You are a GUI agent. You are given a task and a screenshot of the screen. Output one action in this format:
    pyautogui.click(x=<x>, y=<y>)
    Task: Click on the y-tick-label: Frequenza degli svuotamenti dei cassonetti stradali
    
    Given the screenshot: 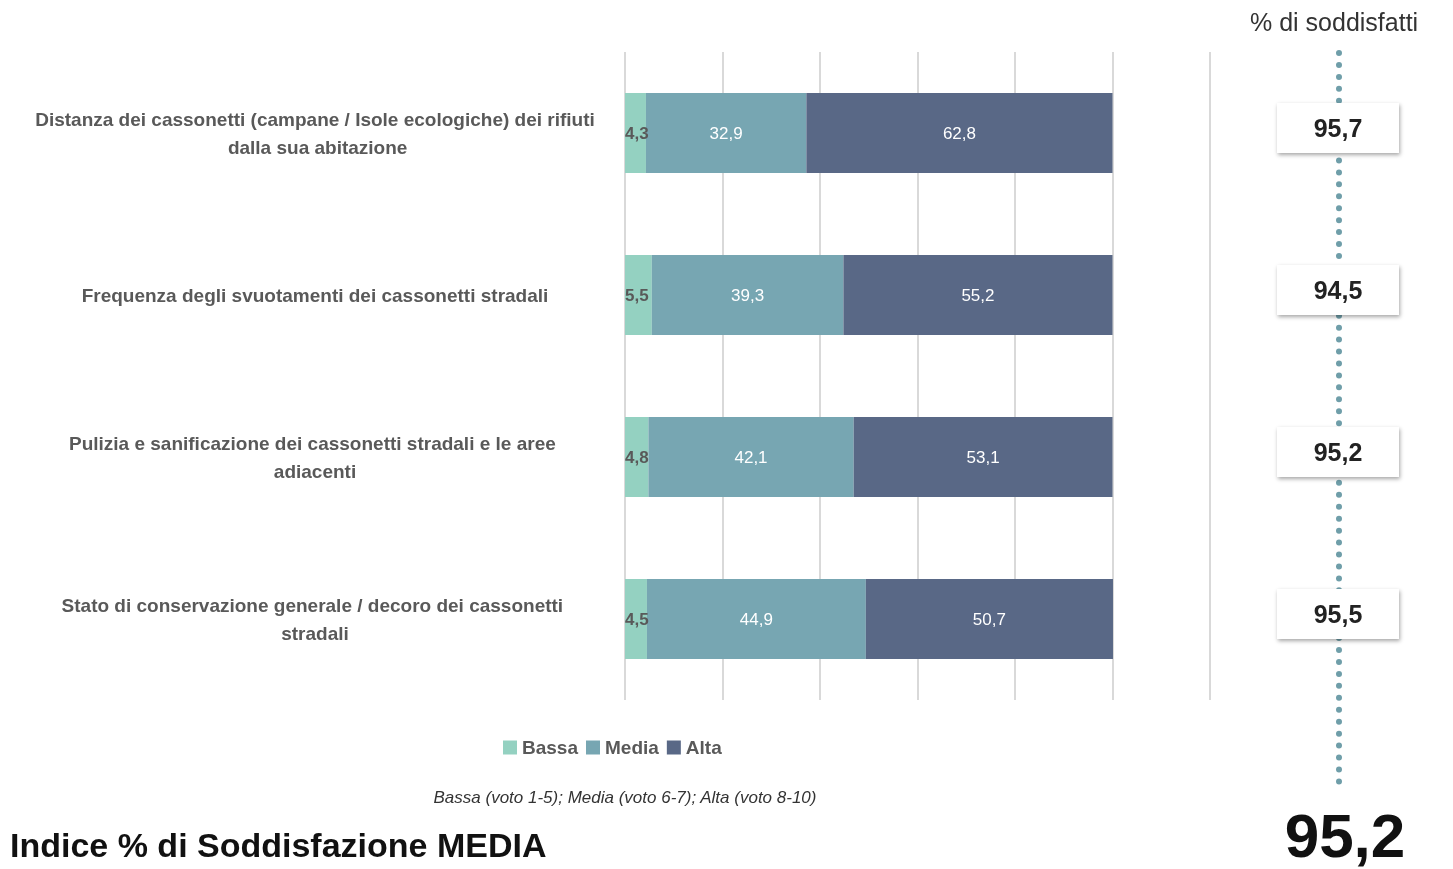 What is the action you would take?
    pyautogui.click(x=315, y=295)
    